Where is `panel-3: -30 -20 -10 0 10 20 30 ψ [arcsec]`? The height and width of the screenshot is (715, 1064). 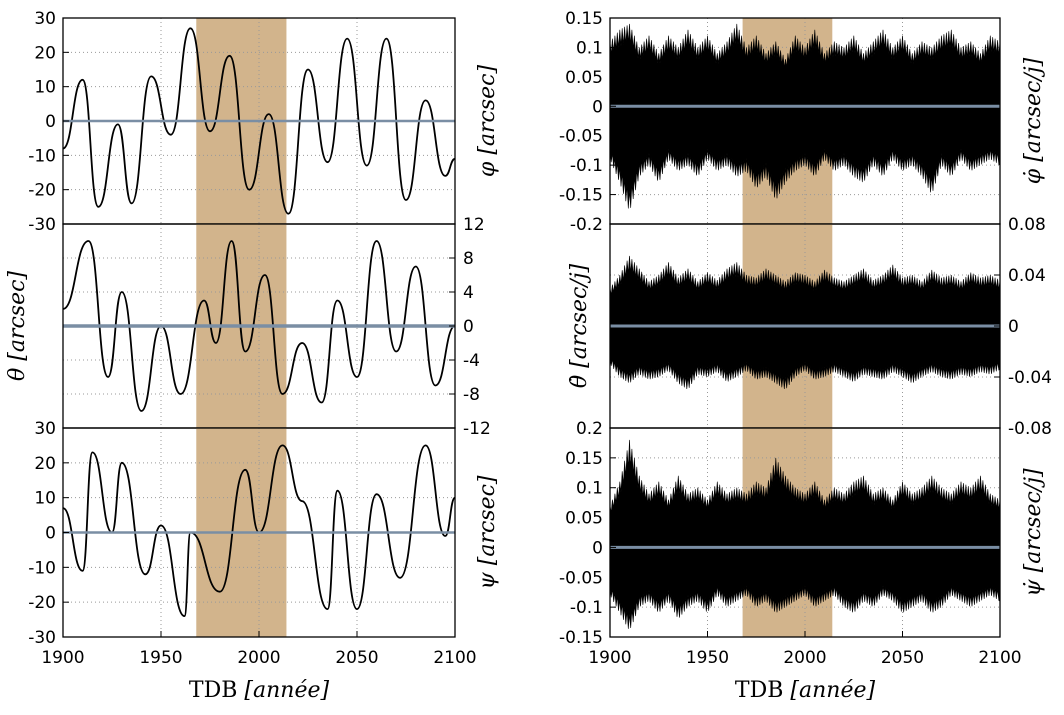
panel-3: -30 -20 -10 0 10 20 30 ψ [arcsec] is located at coordinates (264, 533).